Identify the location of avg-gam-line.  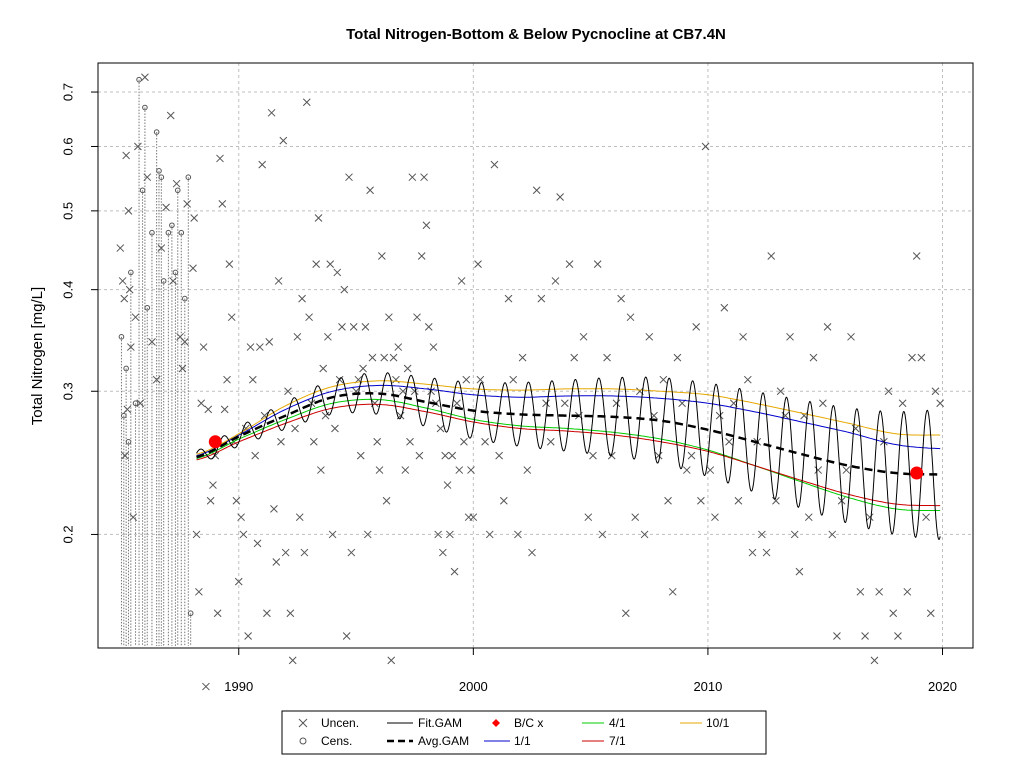
(568, 434).